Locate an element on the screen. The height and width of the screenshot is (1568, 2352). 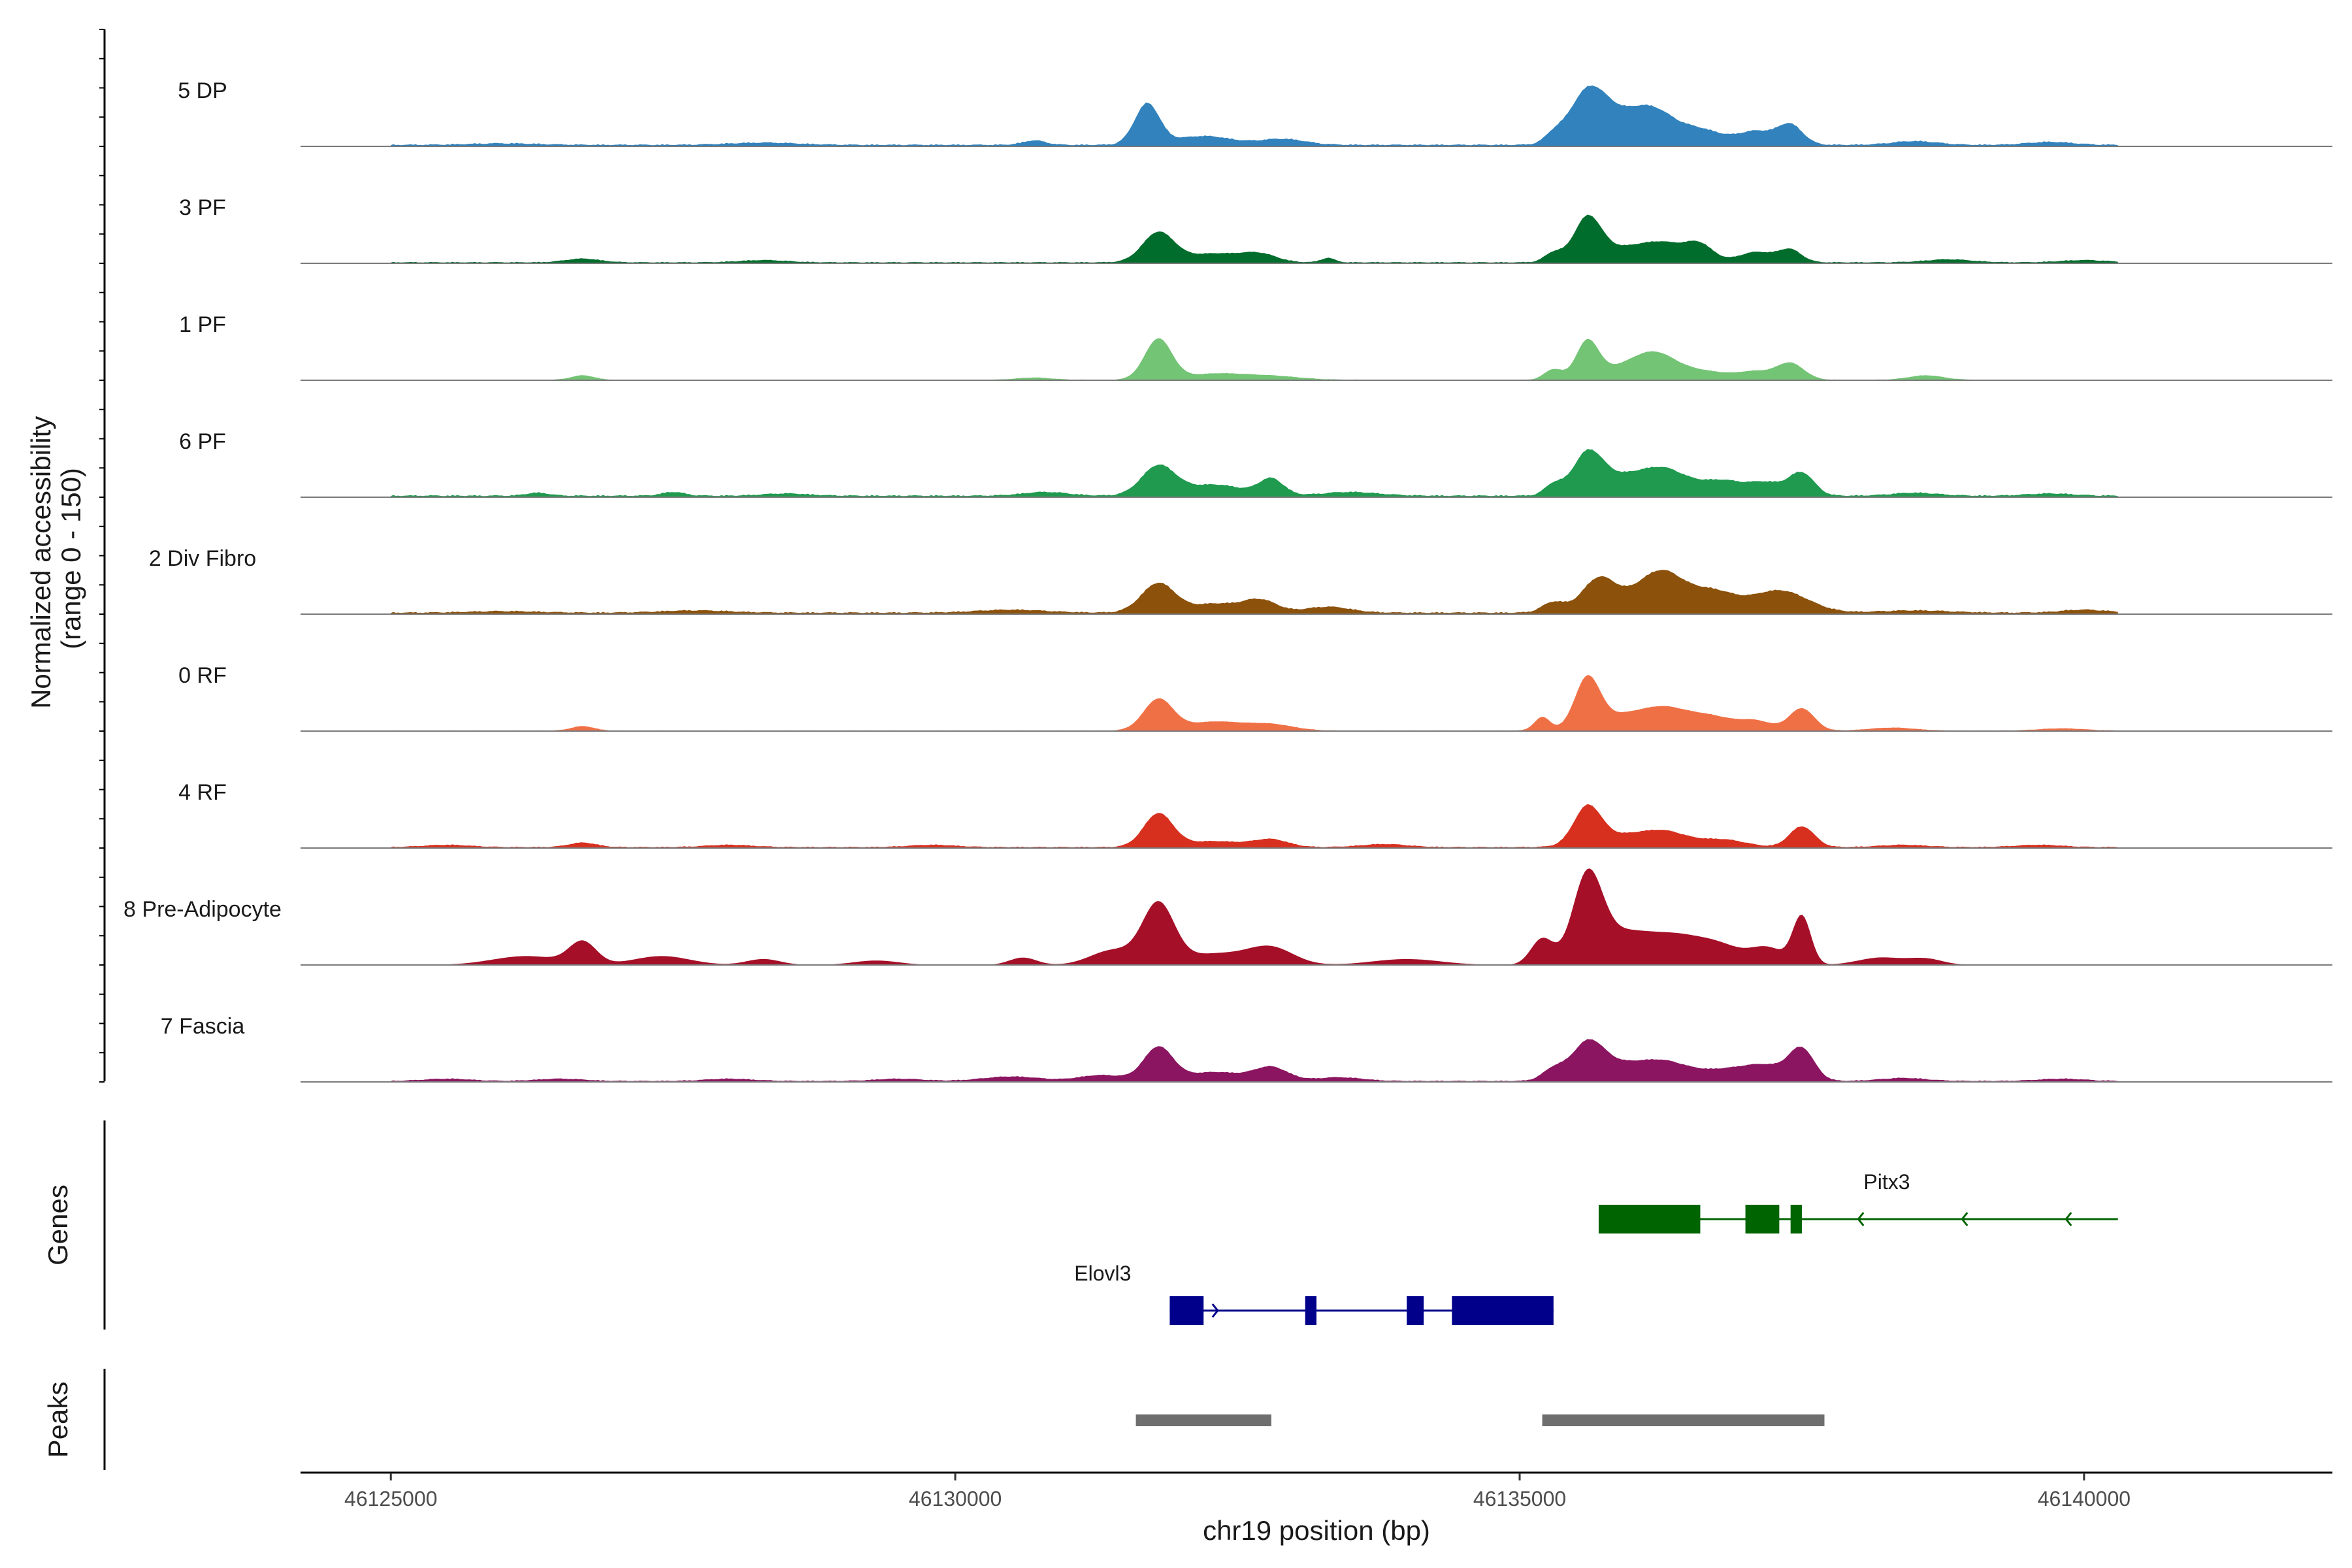
track-5: 2 Div Fibro is located at coordinates (1240, 580).